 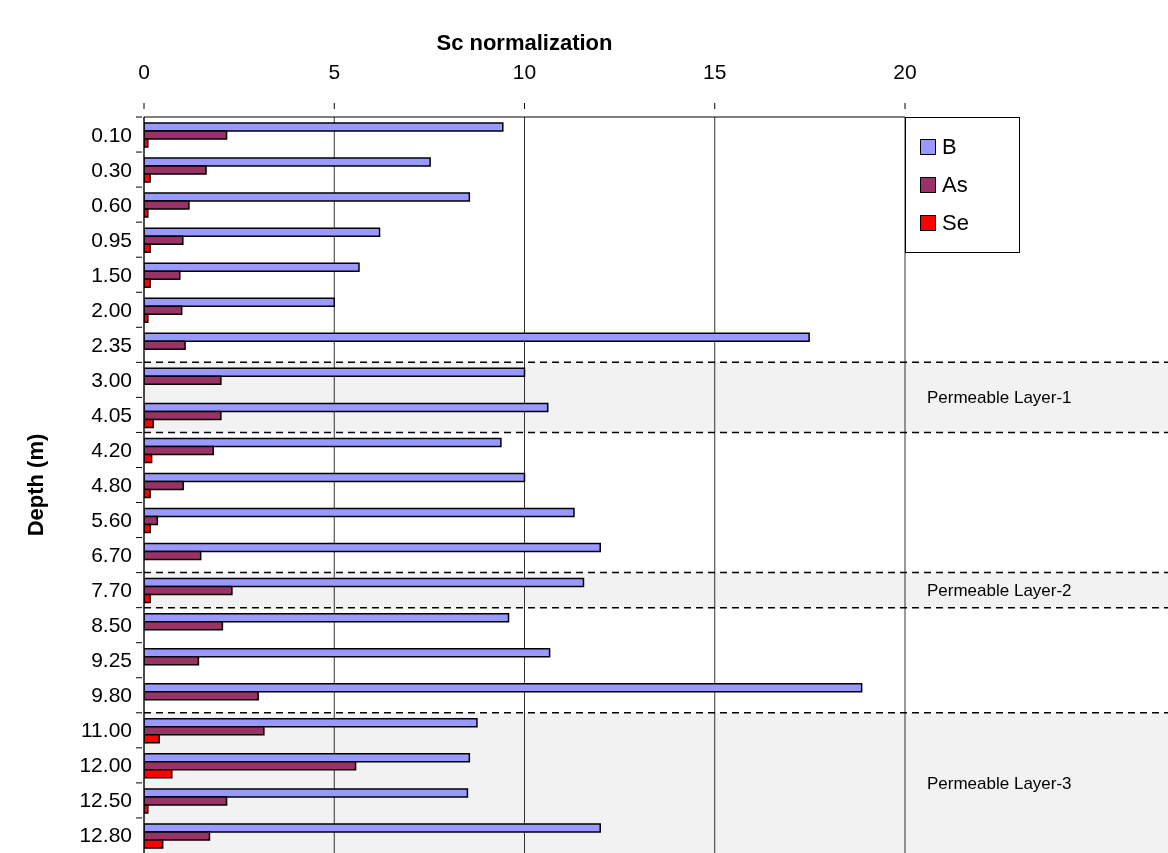 I want to click on y-tick-label: 8.50, so click(x=111, y=625).